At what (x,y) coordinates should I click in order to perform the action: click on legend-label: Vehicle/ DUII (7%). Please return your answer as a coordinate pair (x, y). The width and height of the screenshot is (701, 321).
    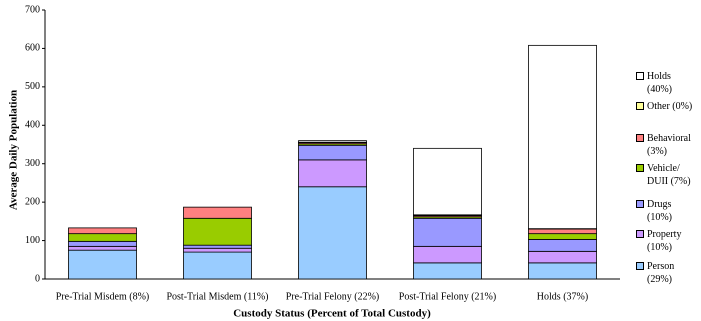
    Looking at the image, I should click on (669, 175).